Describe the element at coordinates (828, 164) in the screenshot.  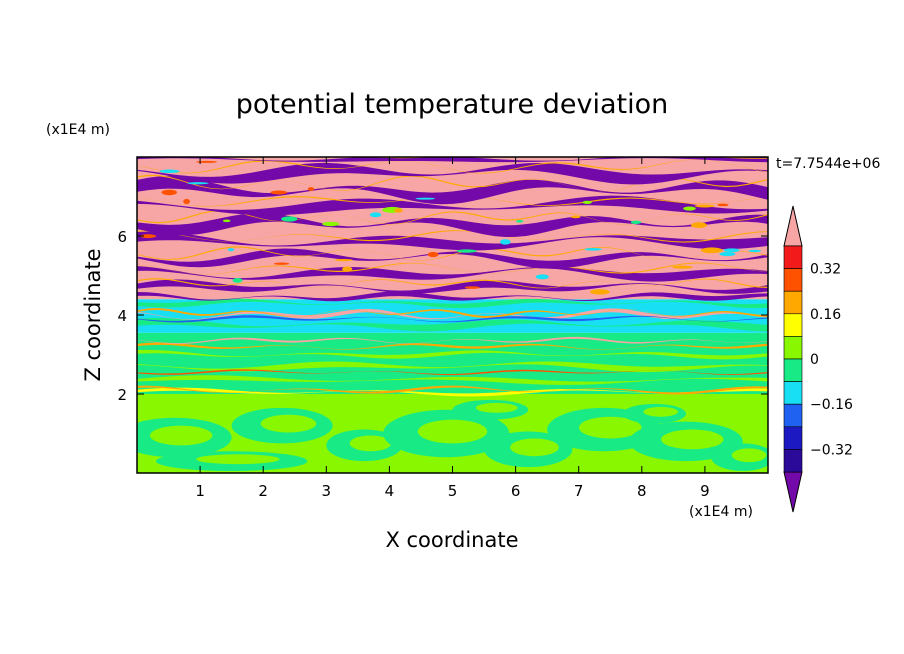
I see `time-label: t=7.7544e+06` at that location.